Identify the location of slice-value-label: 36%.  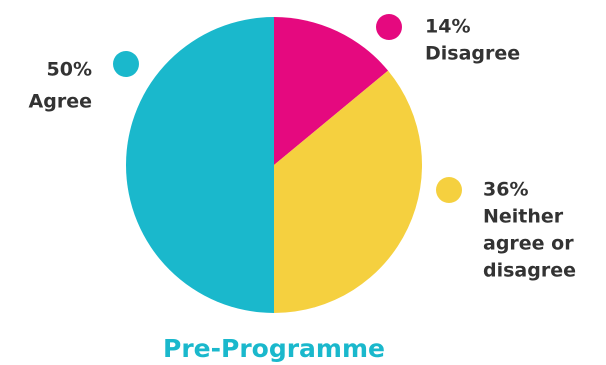
(505, 190).